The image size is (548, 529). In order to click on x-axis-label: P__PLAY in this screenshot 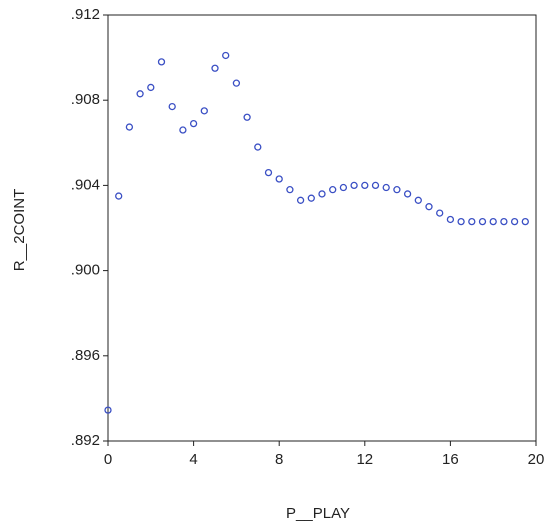, I will do `click(318, 513)`.